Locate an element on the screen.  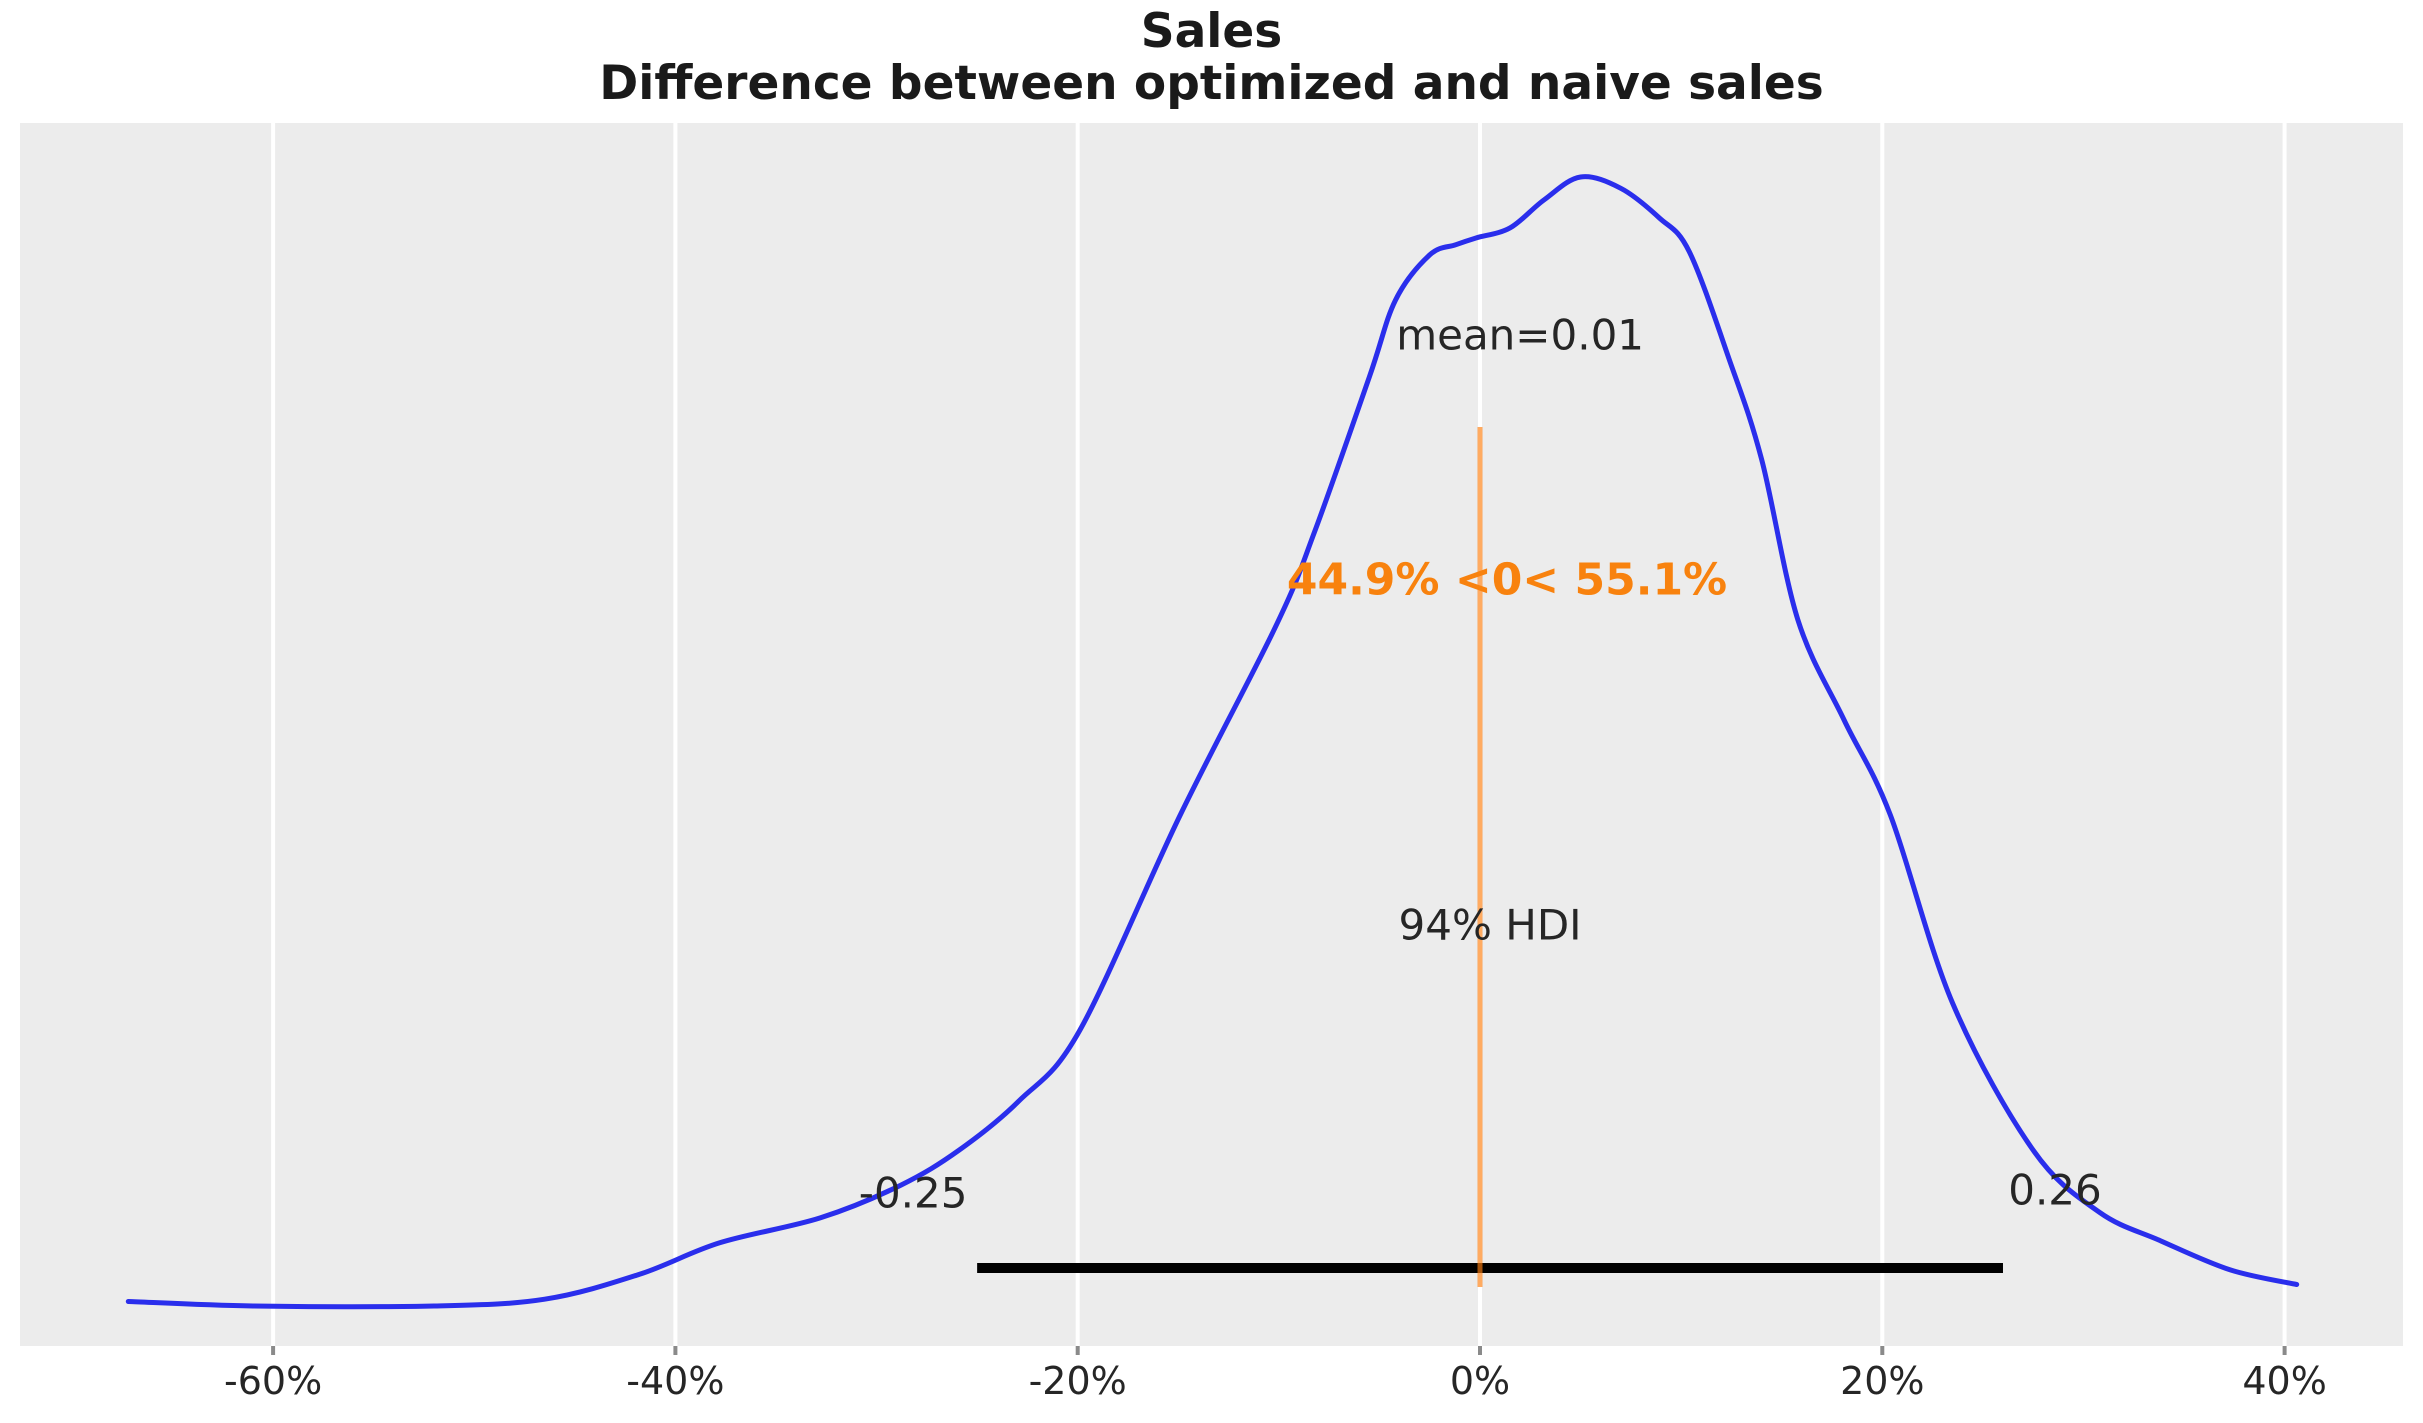
hdi-high-value-label: 0.26 is located at coordinates (2055, 1190).